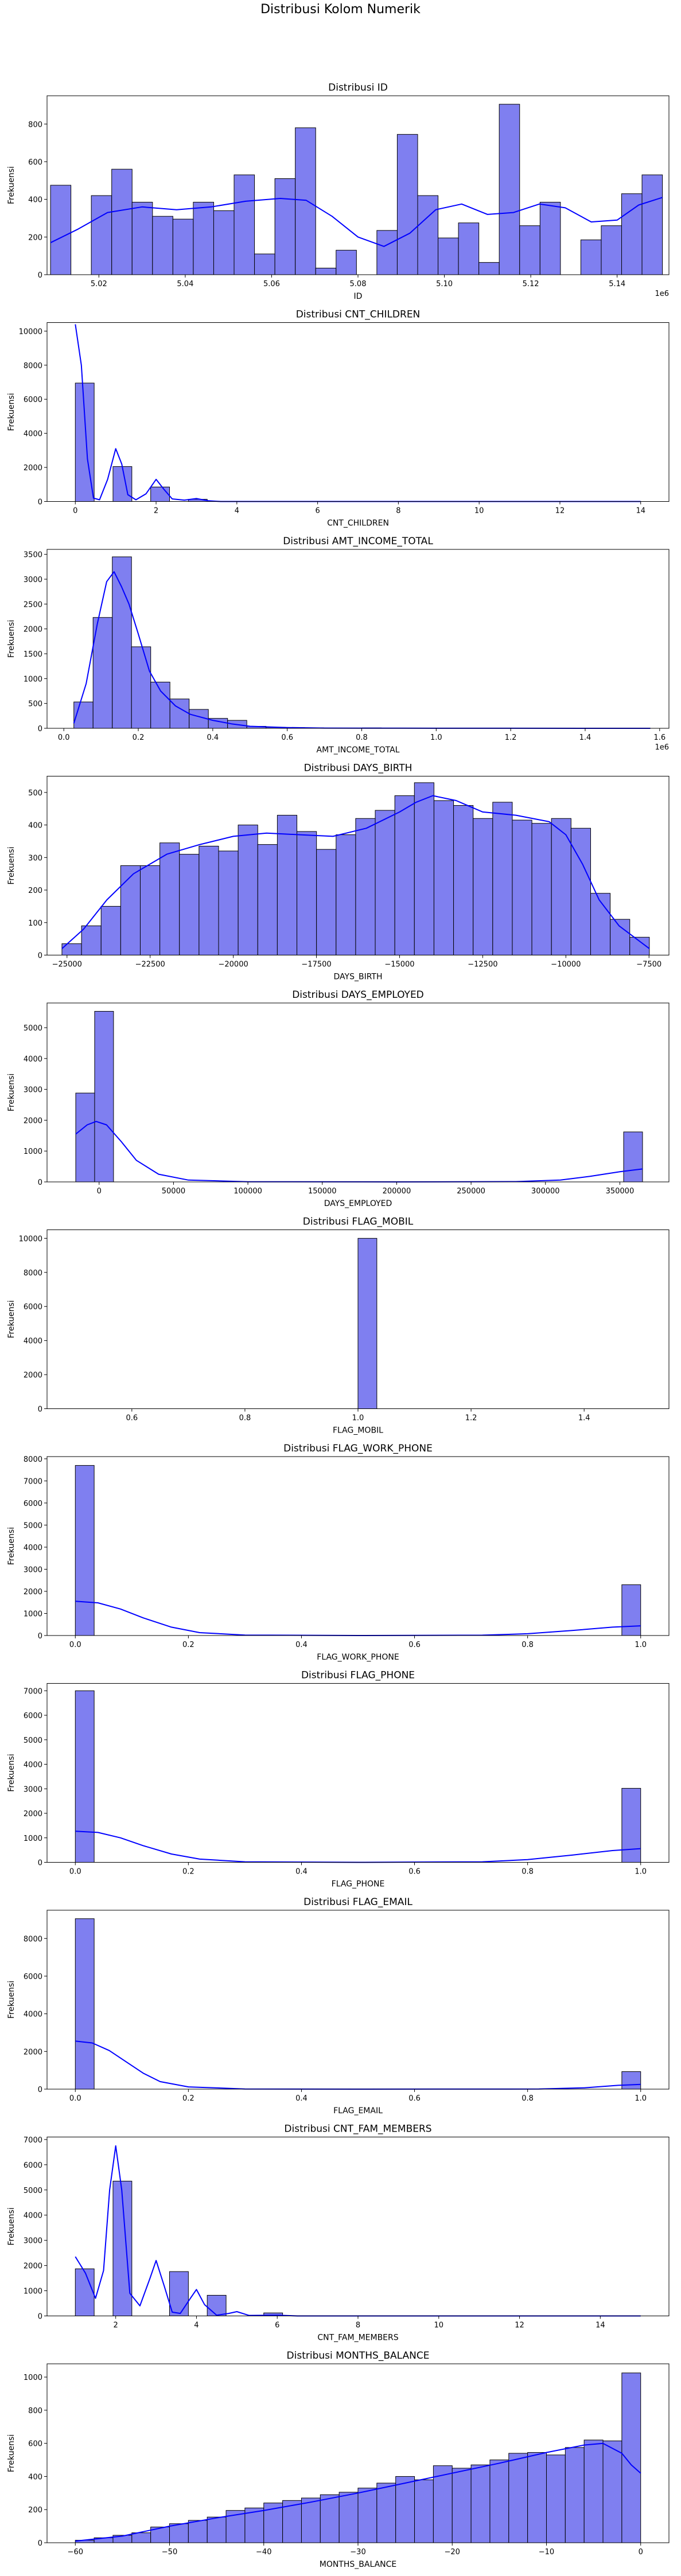  I want to click on x-tick-label: 0.6, so click(287, 738).